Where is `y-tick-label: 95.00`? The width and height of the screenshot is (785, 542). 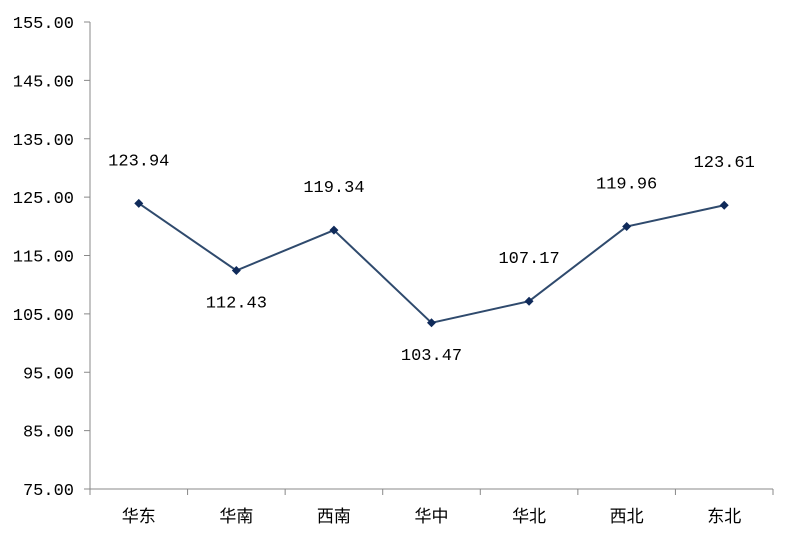
y-tick-label: 95.00 is located at coordinates (48, 374).